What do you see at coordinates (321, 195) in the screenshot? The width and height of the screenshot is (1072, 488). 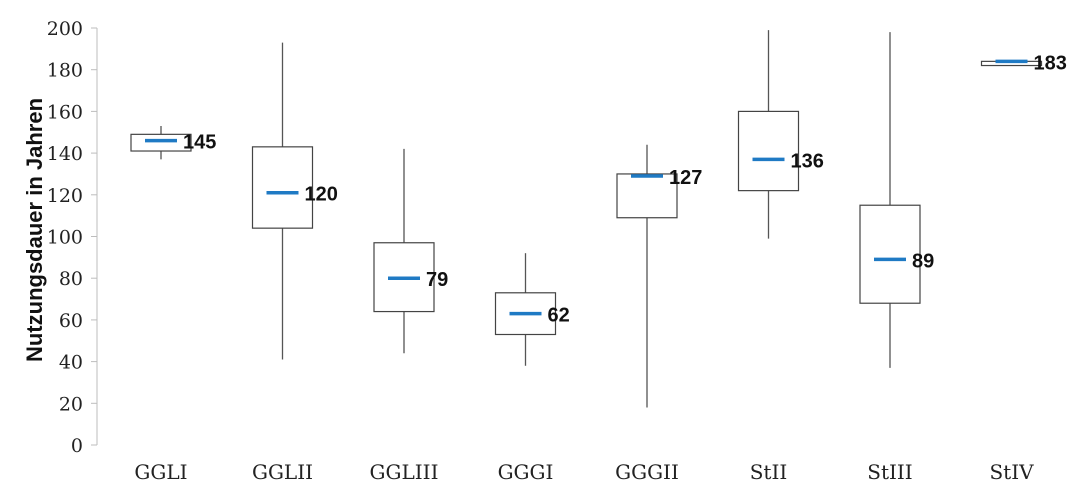 I see `median-value-label: 120` at bounding box center [321, 195].